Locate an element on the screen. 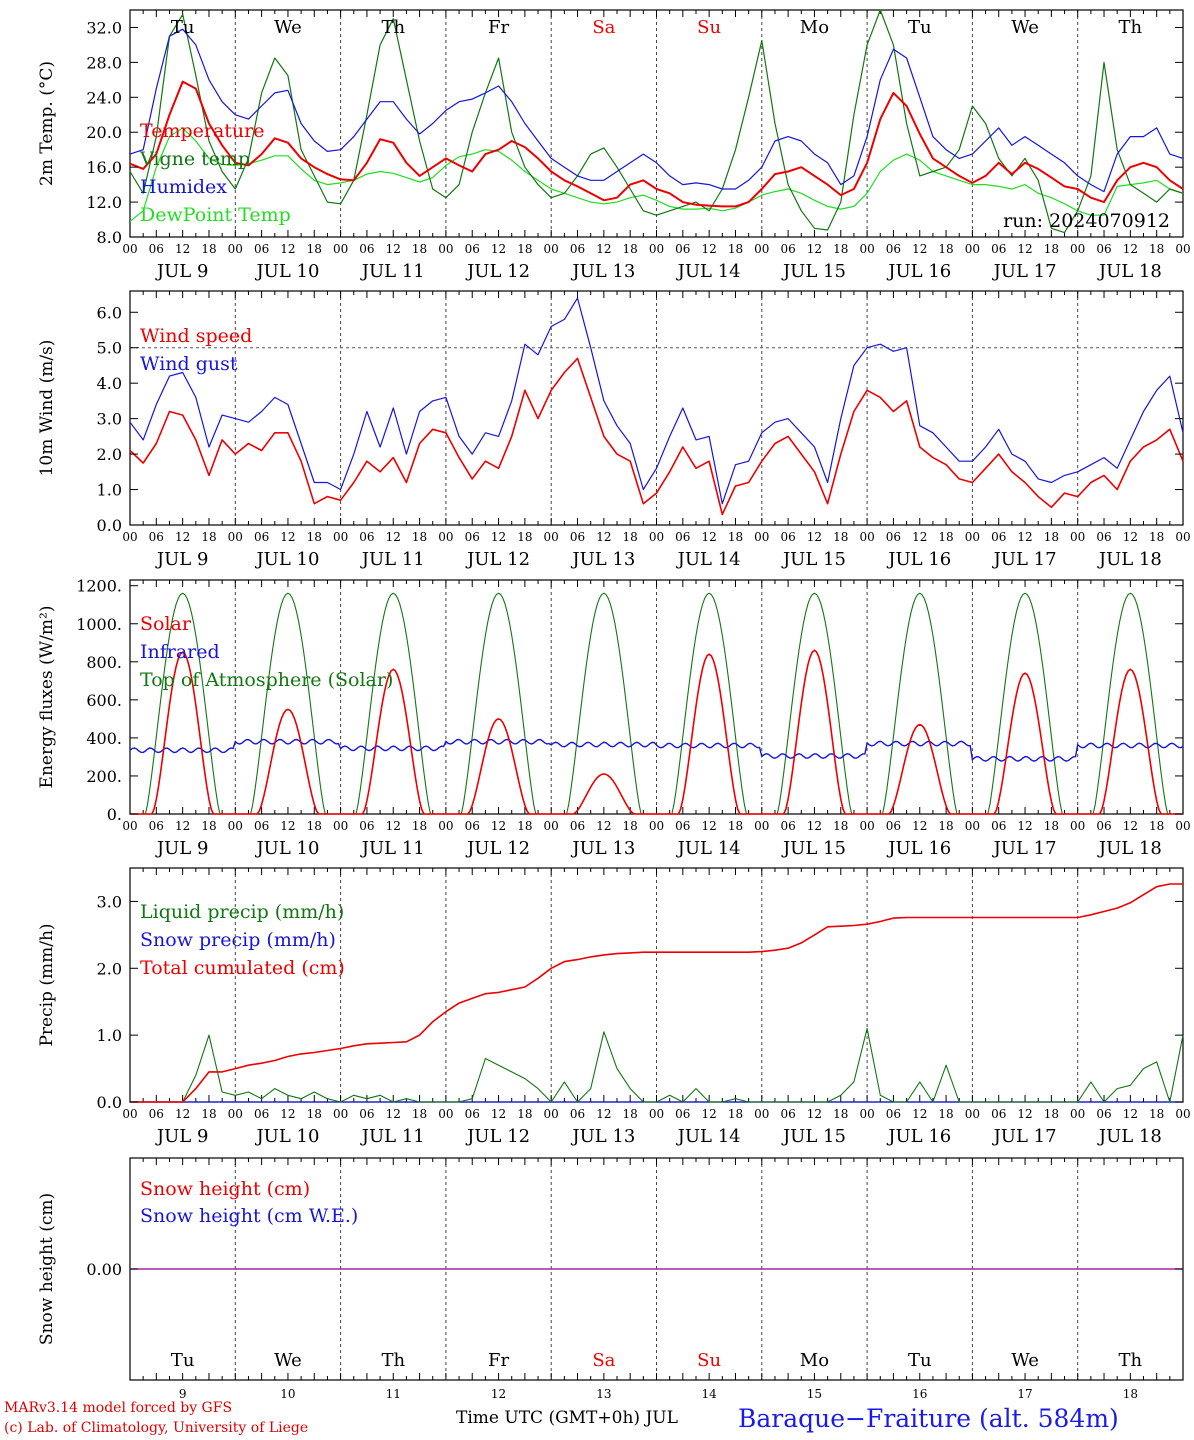 This screenshot has width=1194, height=1440. day-label: JUL 11 is located at coordinates (392, 848).